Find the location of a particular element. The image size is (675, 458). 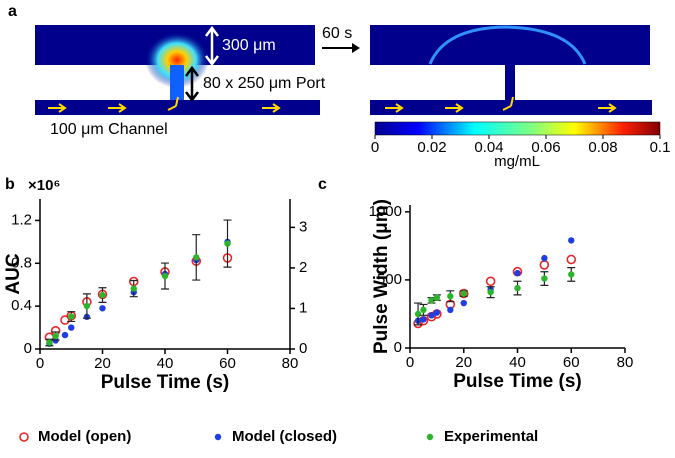

y2-tick-label: 0 is located at coordinates (303, 348).